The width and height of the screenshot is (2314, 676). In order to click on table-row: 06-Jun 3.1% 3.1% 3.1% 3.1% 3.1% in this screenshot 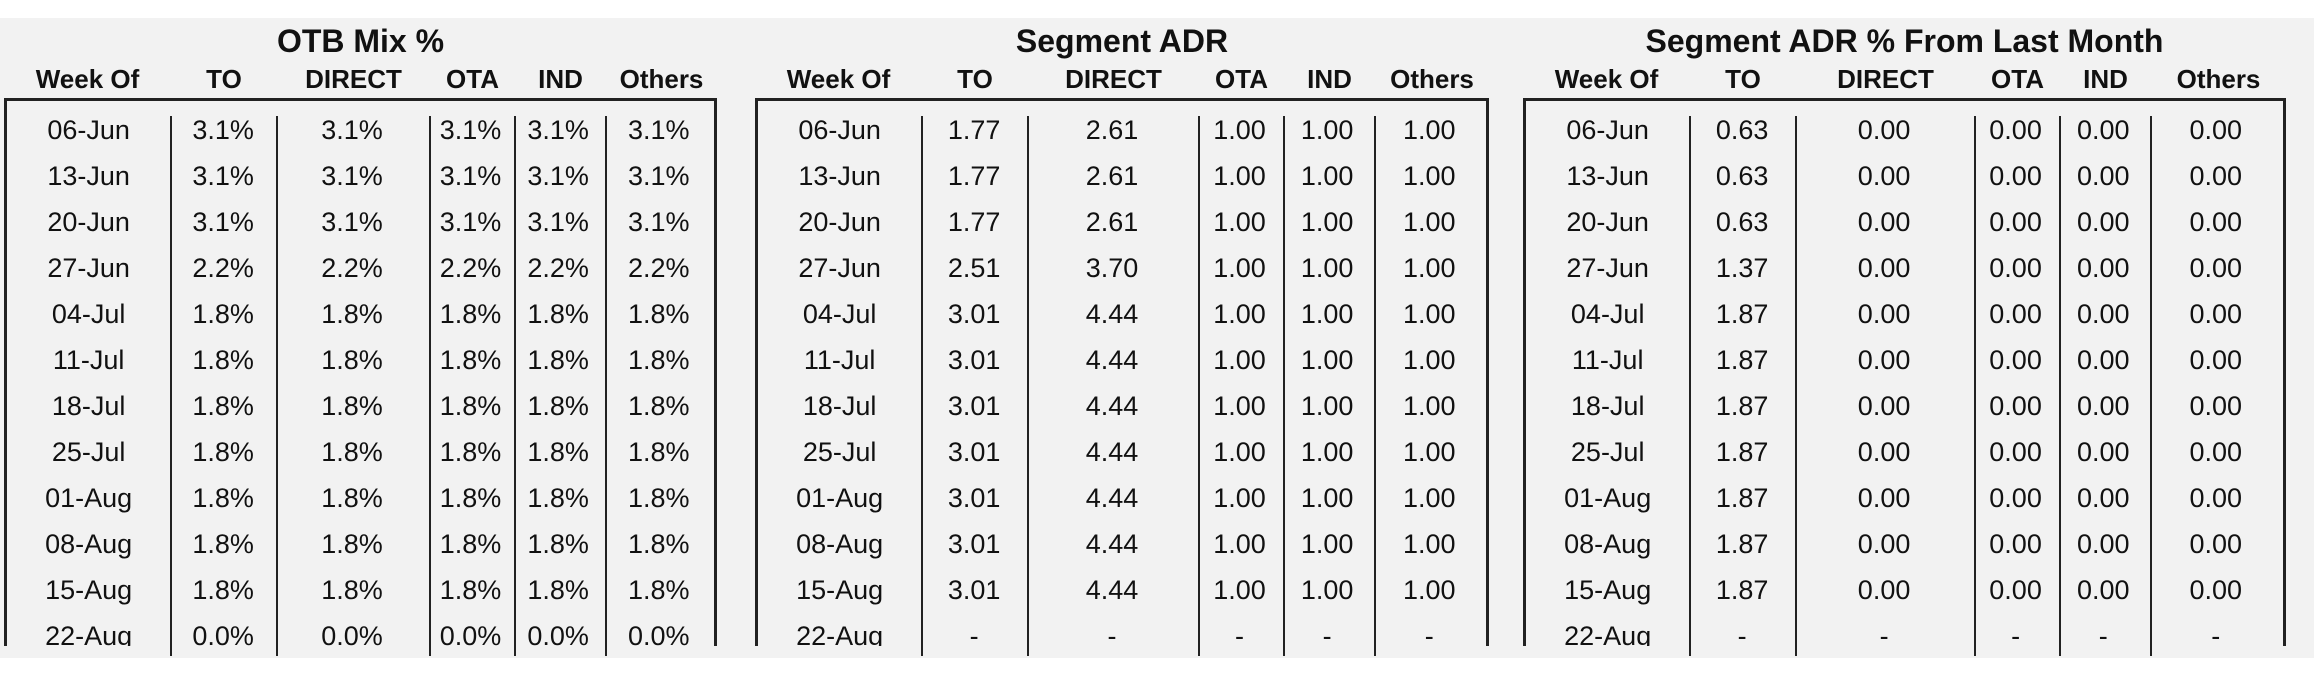, I will do `click(360, 130)`.